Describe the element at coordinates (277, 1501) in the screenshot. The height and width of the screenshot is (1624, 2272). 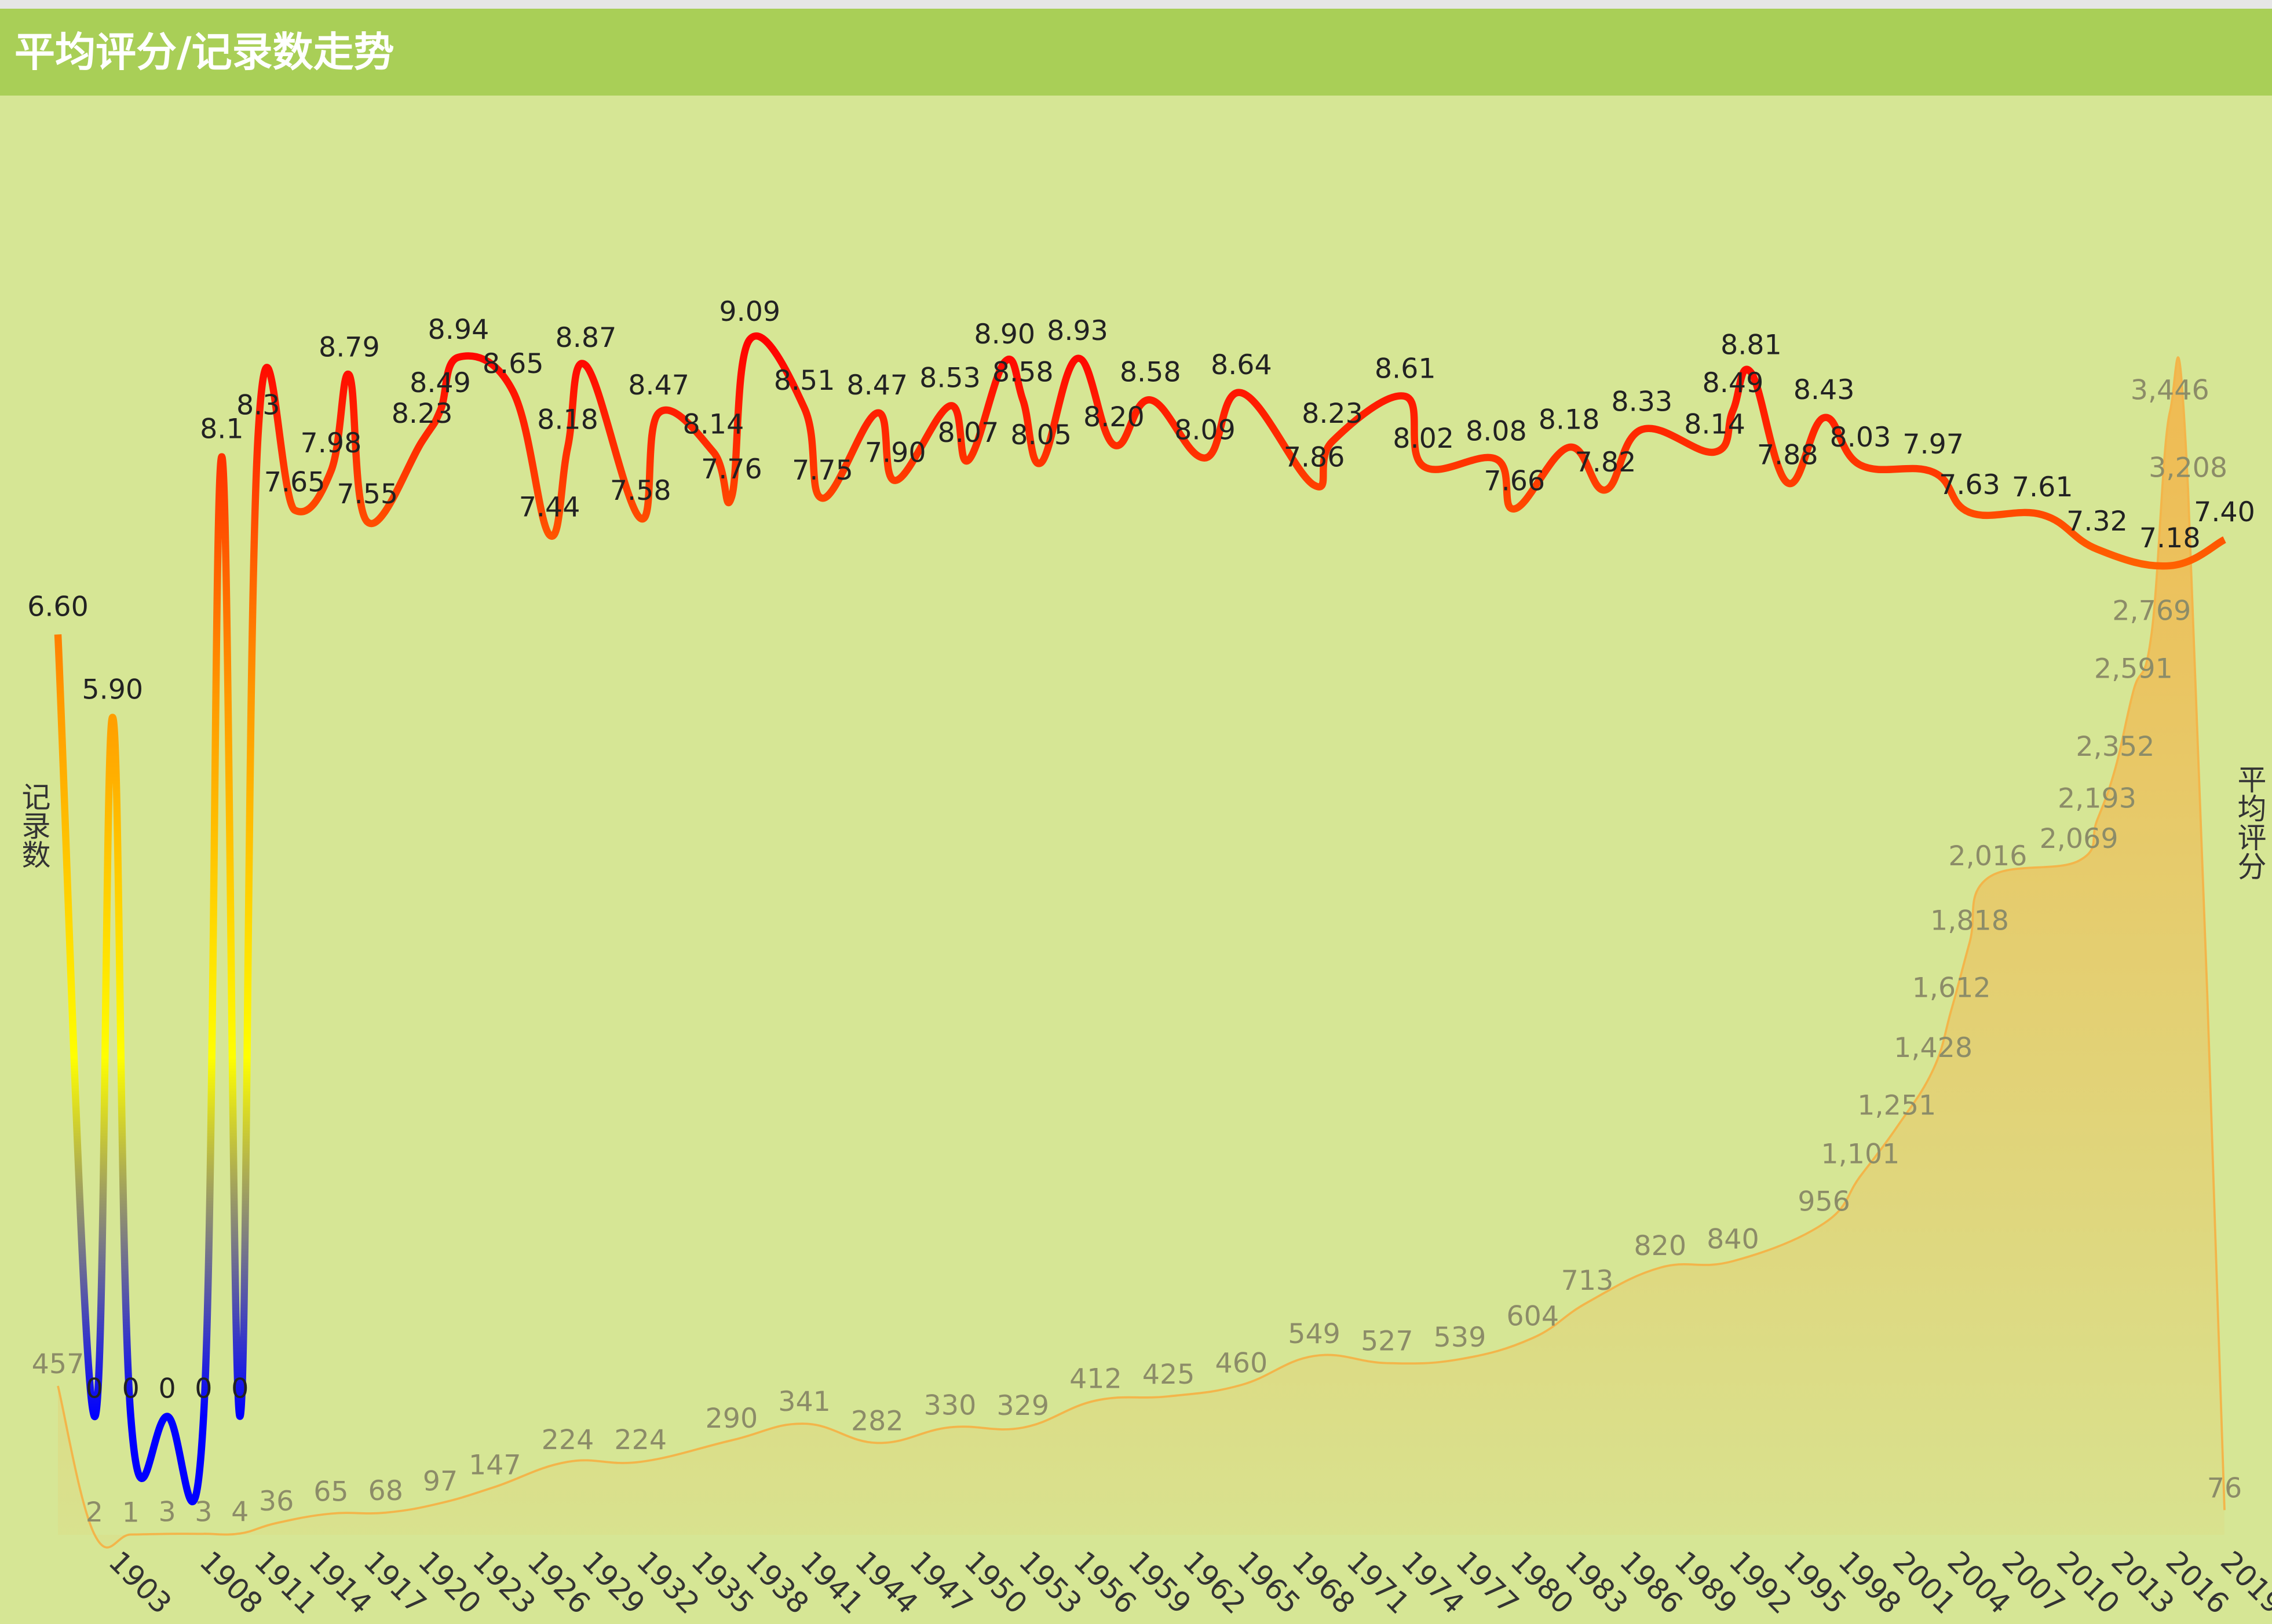
I see `count-label: 36` at that location.